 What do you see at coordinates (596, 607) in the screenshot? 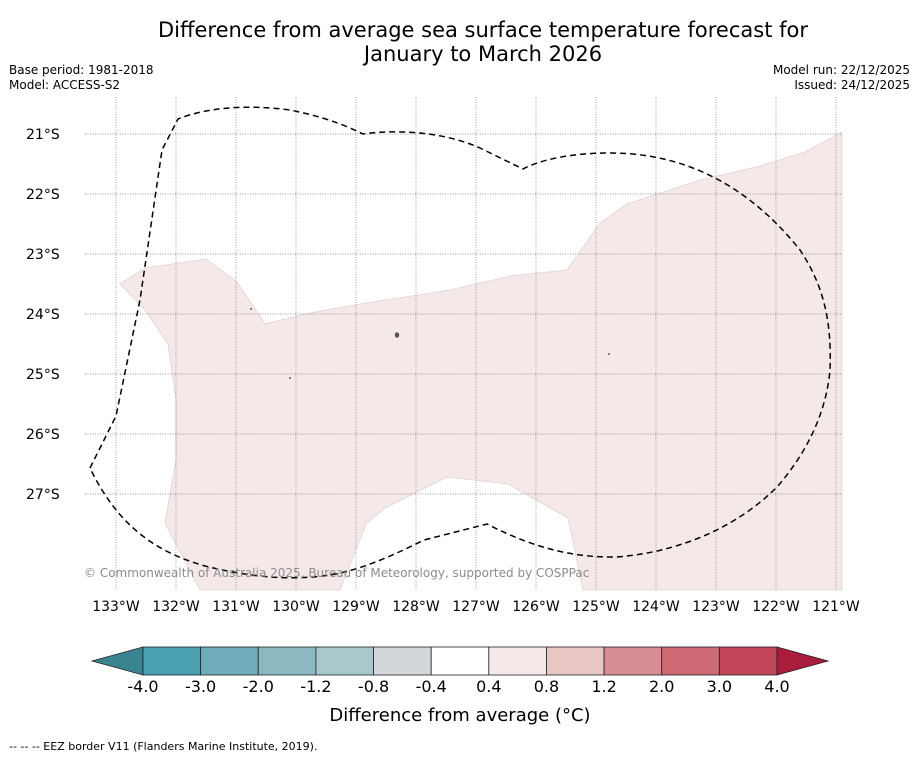
I see `lon-label: 125°W` at bounding box center [596, 607].